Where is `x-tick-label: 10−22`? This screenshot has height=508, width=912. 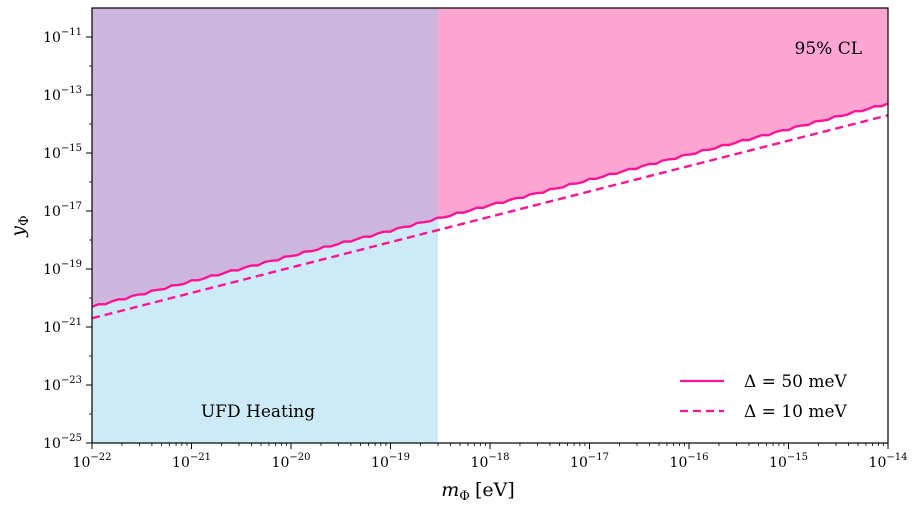
x-tick-label: 10−22 is located at coordinates (92, 461).